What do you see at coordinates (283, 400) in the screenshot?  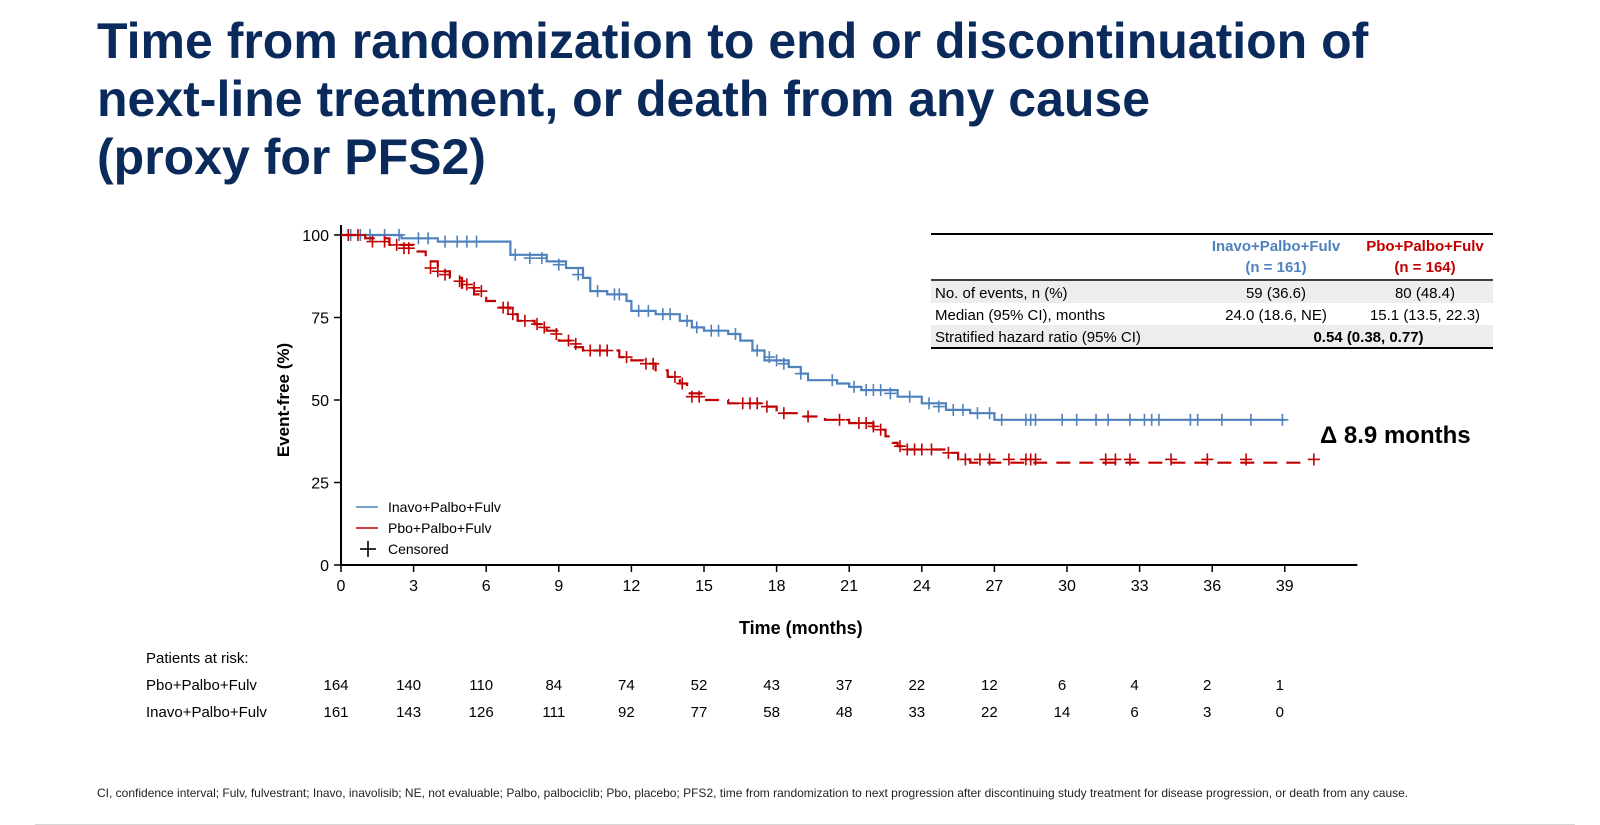 I see `y-axis-title: Event-free (%)` at bounding box center [283, 400].